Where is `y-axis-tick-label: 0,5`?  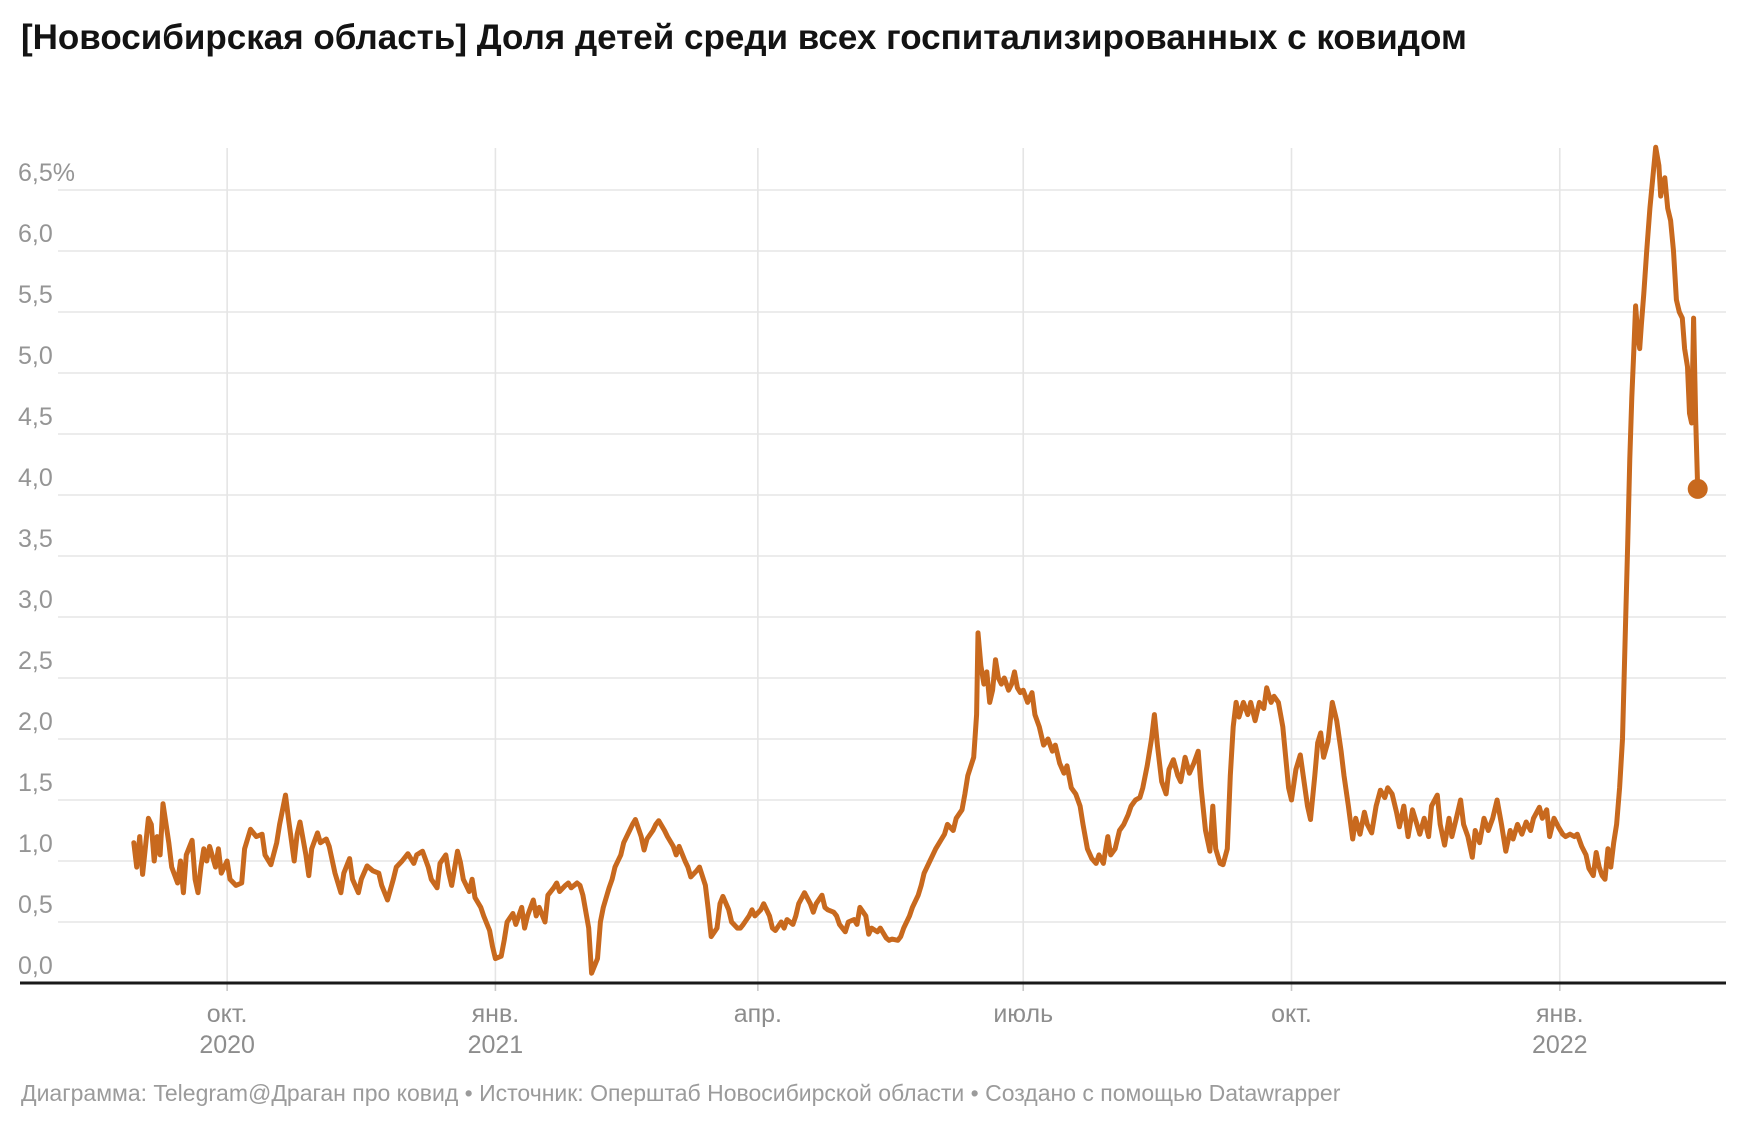 y-axis-tick-label: 0,5 is located at coordinates (35, 905).